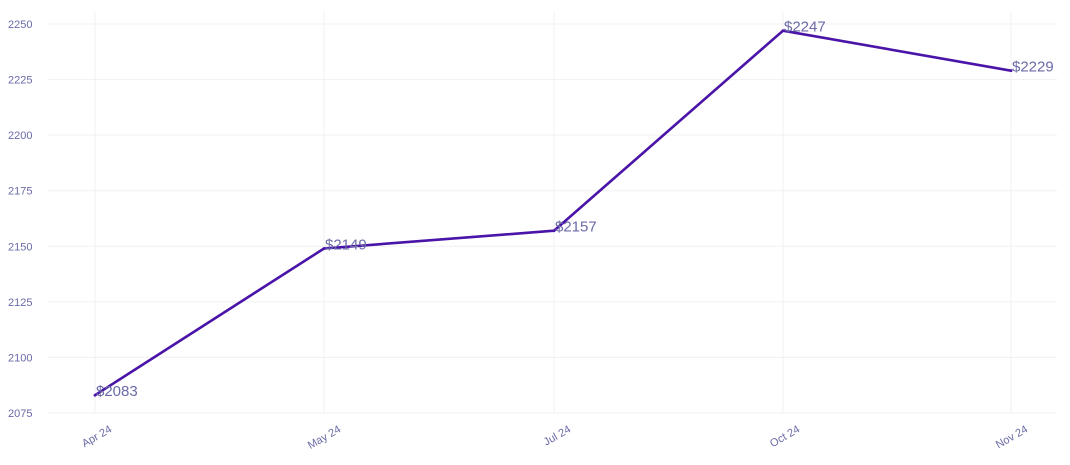 This screenshot has width=1070, height=465. Describe the element at coordinates (97, 436) in the screenshot. I see `x-tick-label: Apr 24` at that location.